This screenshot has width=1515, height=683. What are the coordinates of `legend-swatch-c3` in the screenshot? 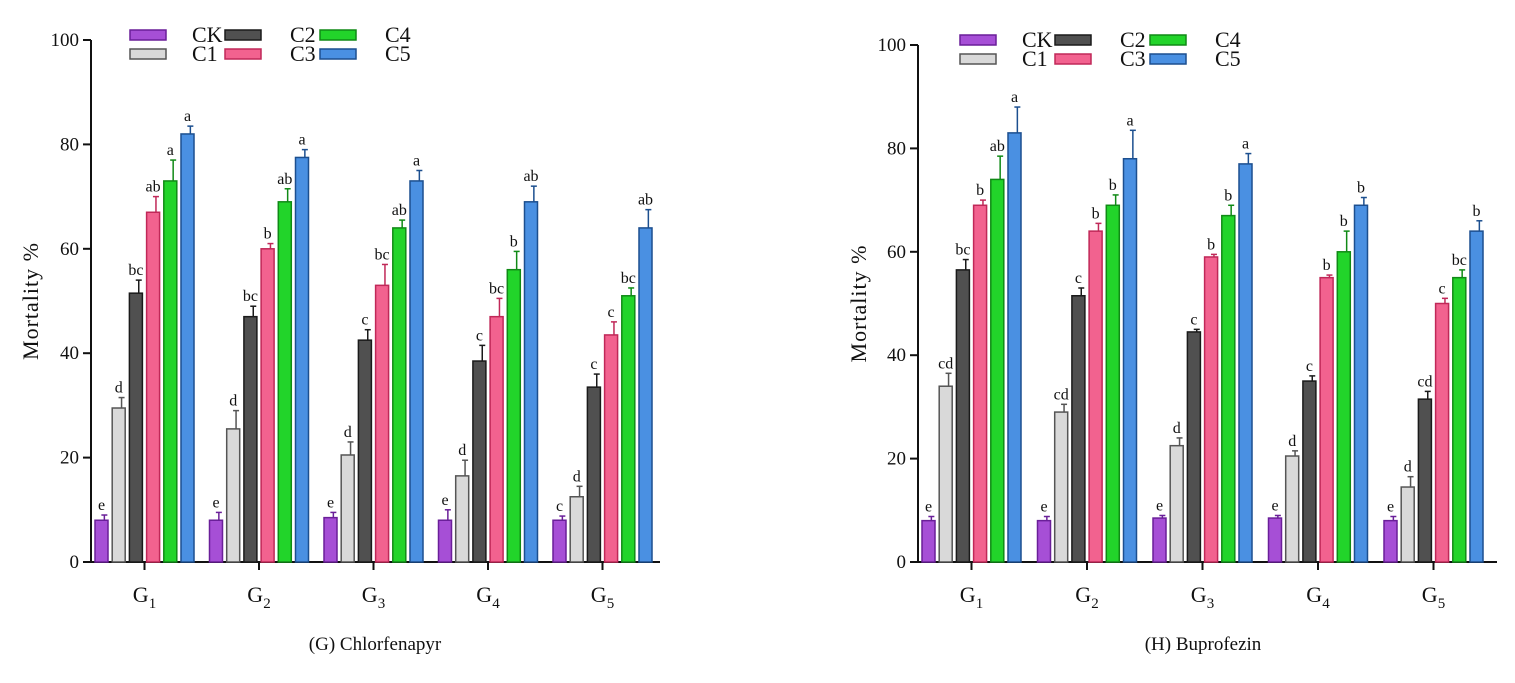 It's located at (243, 54).